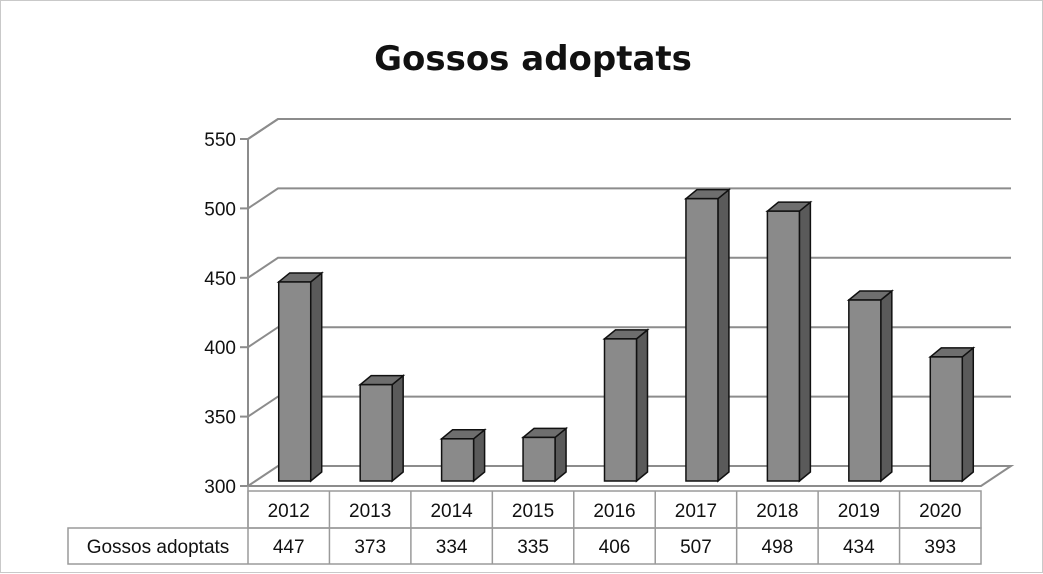 This screenshot has height=574, width=1043. I want to click on data-label: 335, so click(533, 547).